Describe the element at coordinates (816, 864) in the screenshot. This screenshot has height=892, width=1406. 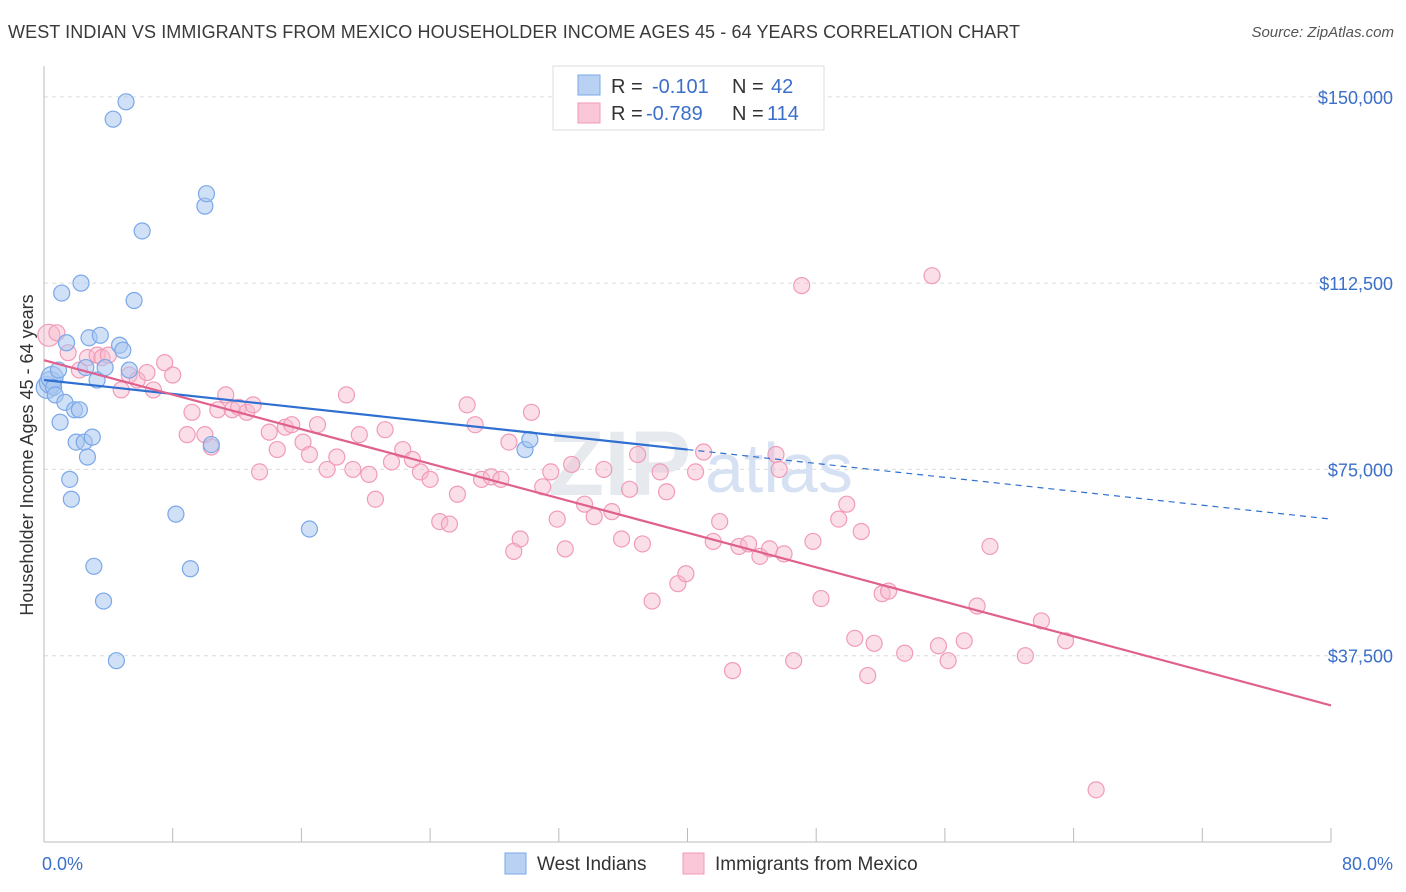
I see `bottom-legend-label-mexico: Immigrants from Mexico` at that location.